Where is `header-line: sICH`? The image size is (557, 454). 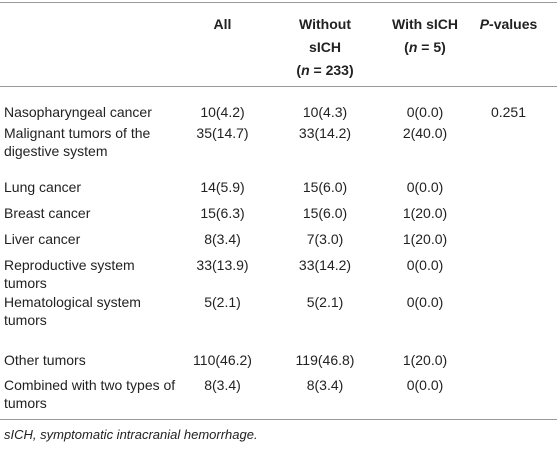
header-line: sICH is located at coordinates (325, 47).